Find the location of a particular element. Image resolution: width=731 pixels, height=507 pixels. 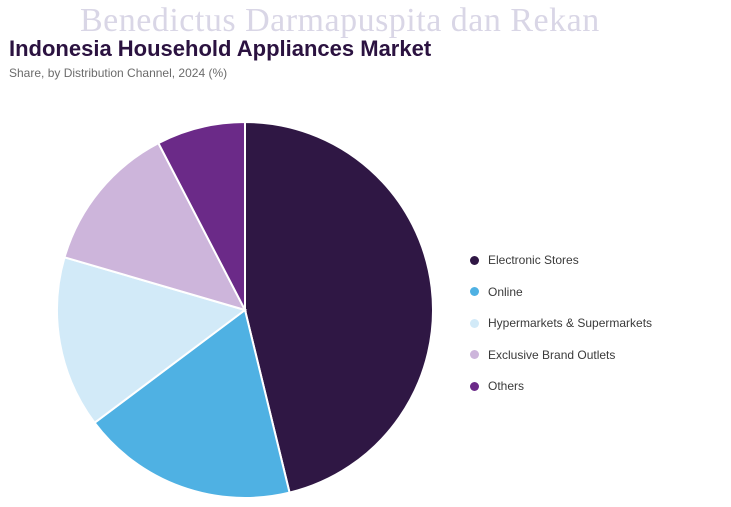

legend-item: Electronic Stores is located at coordinates (561, 260).